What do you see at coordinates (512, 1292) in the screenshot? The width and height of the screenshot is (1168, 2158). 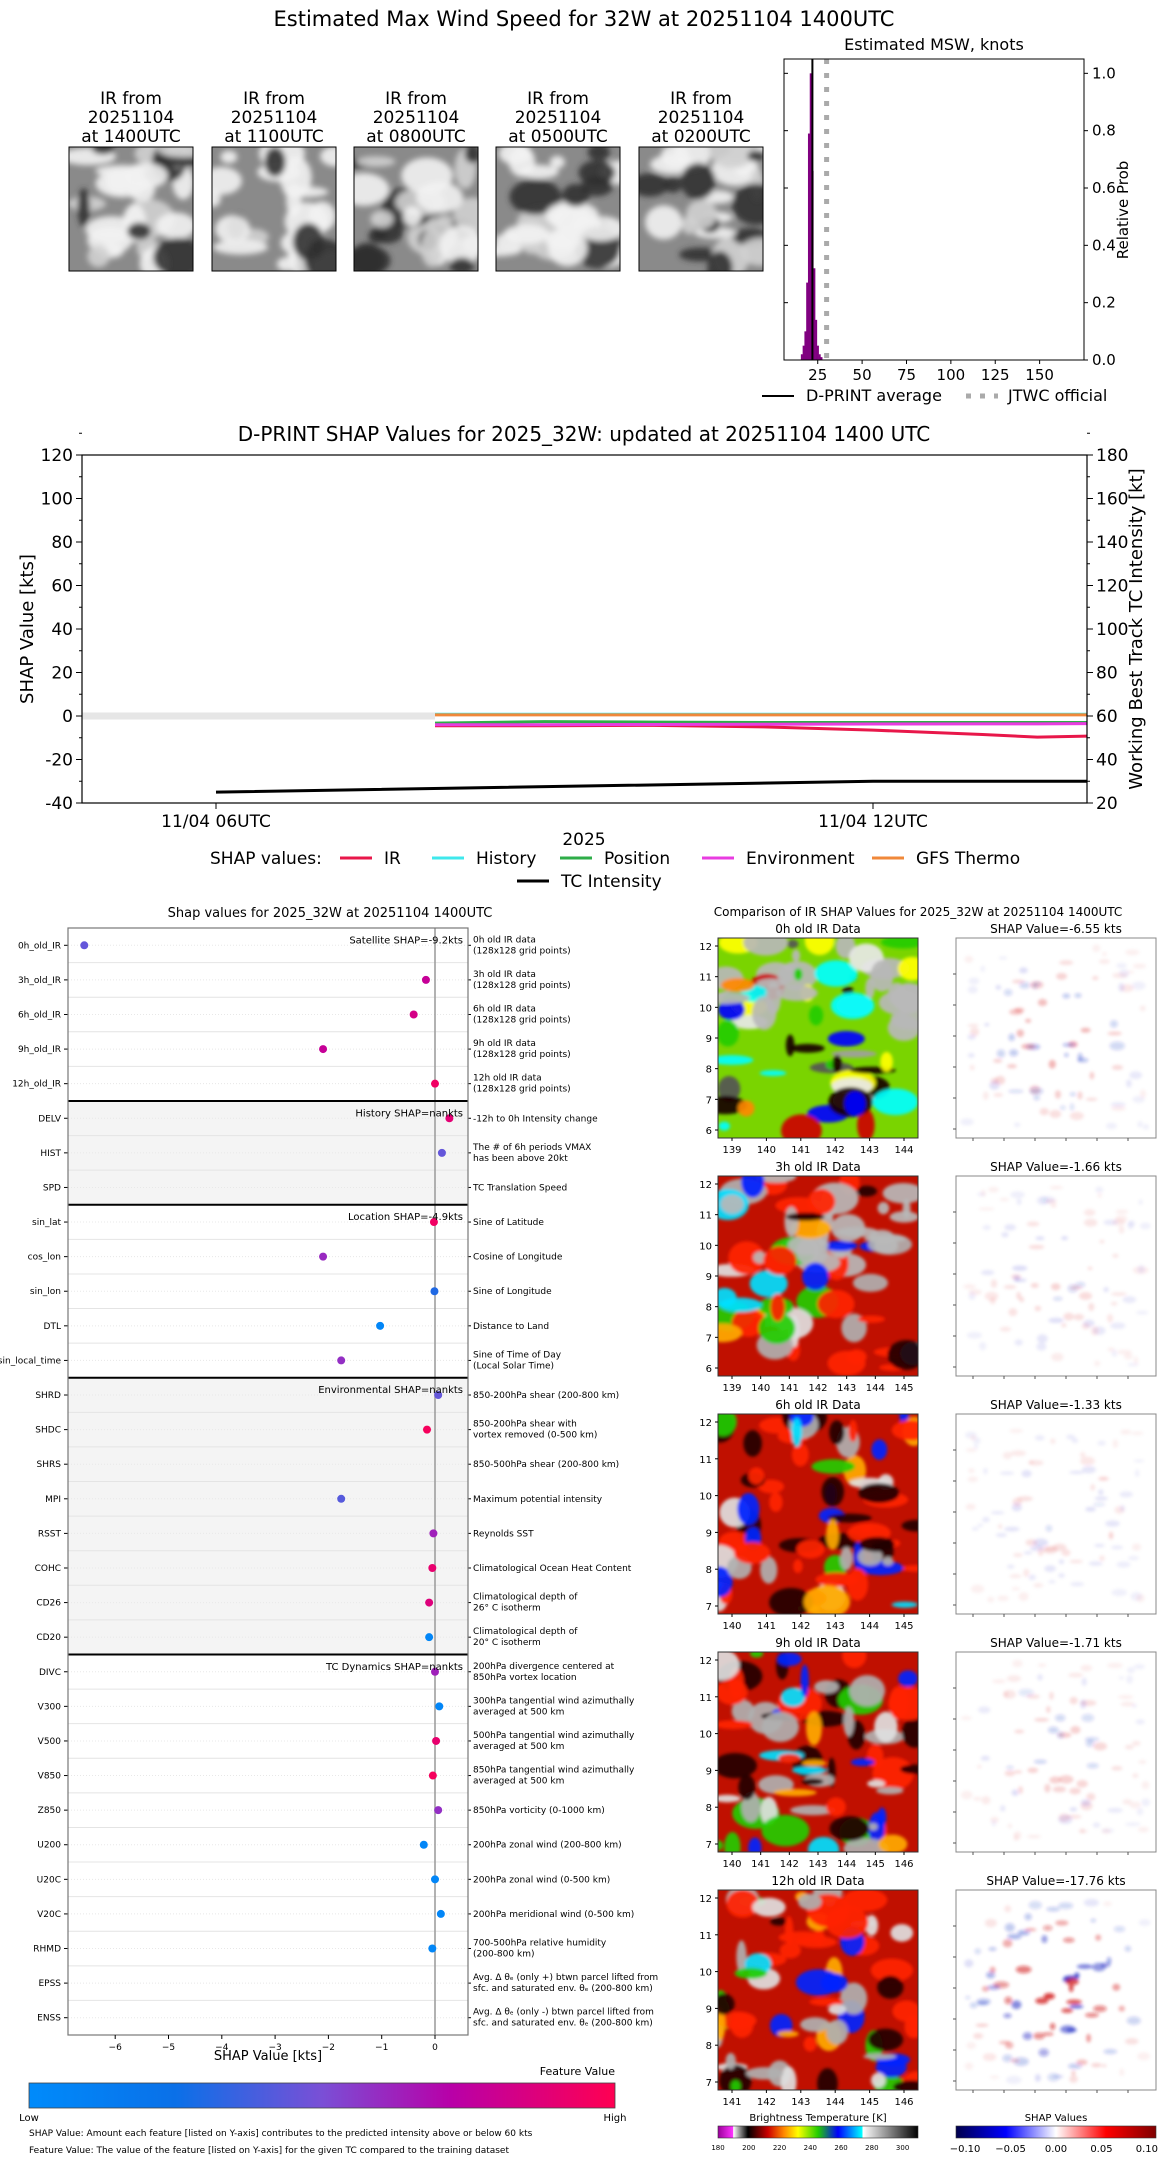 I see `feature-description: Sine of Longitude` at bounding box center [512, 1292].